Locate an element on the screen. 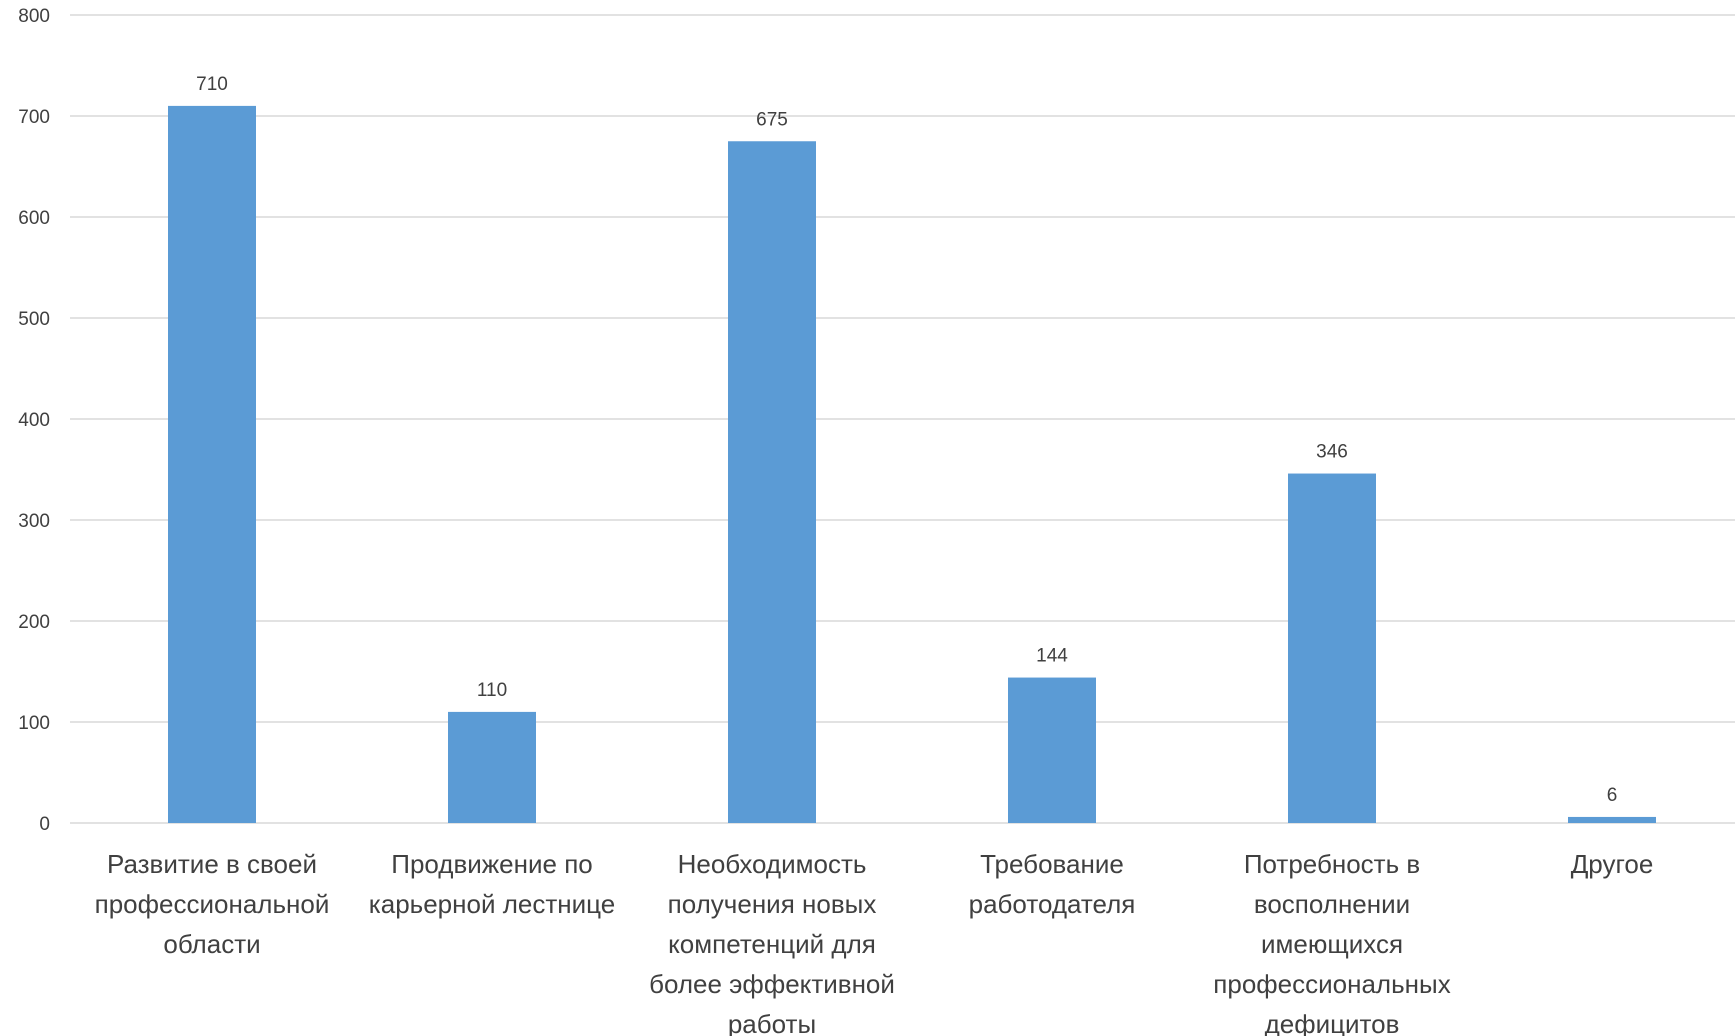 The image size is (1735, 1036). y-tick-label: 100 is located at coordinates (34, 723).